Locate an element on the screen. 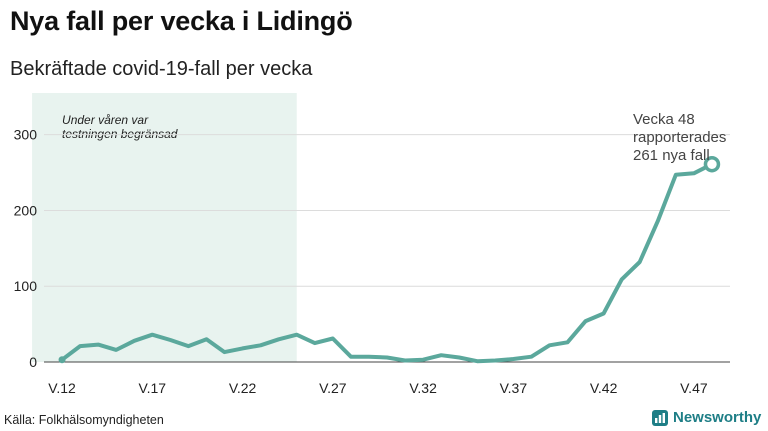 This screenshot has height=431, width=768. source-note: Källa: Folkhälsomyndigheten is located at coordinates (84, 420).